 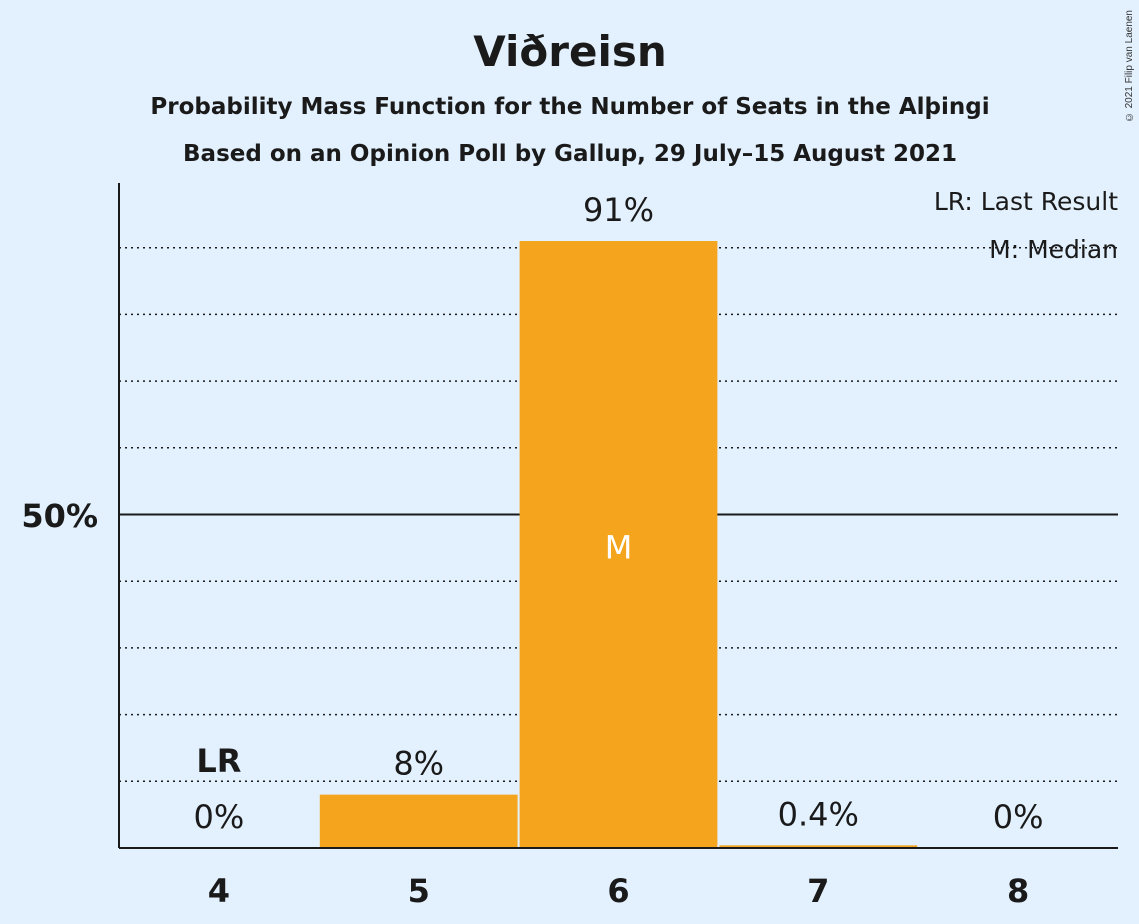 What do you see at coordinates (1026, 201) in the screenshot?
I see `legend-last-result: LR: Last Result` at bounding box center [1026, 201].